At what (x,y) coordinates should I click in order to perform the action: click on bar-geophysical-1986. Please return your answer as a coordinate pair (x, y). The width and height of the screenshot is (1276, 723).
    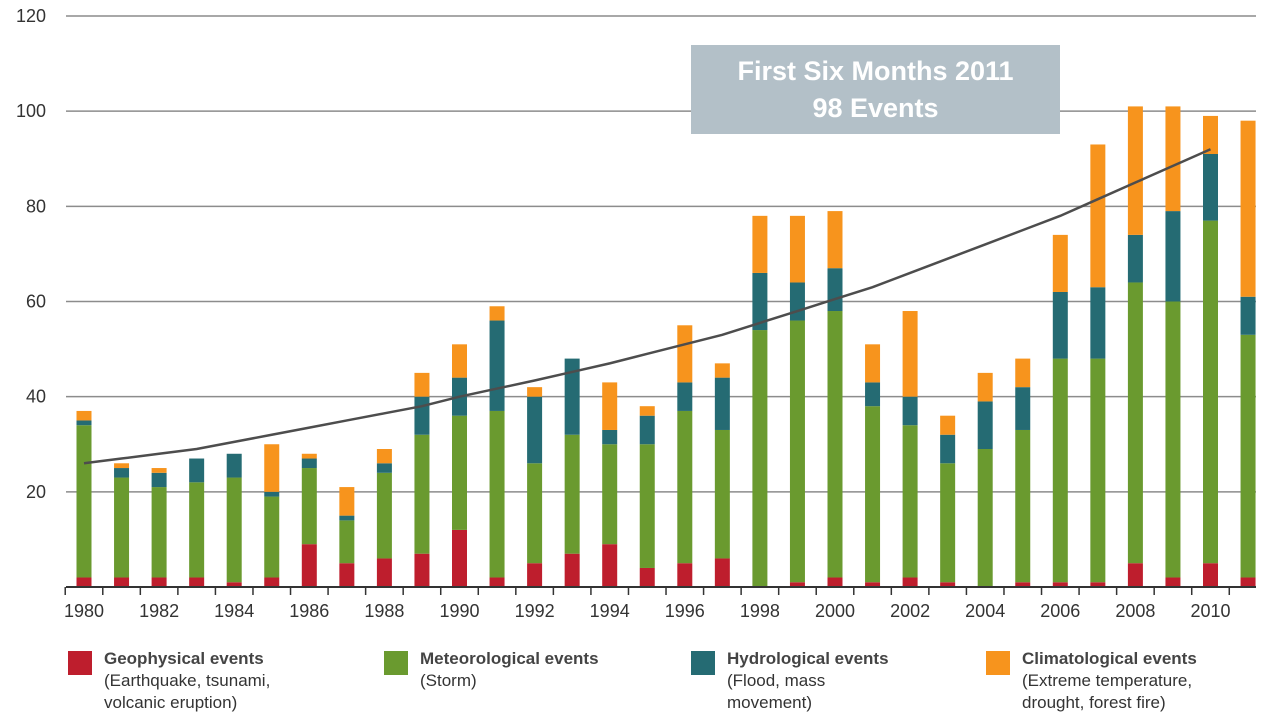
    Looking at the image, I should click on (309, 565).